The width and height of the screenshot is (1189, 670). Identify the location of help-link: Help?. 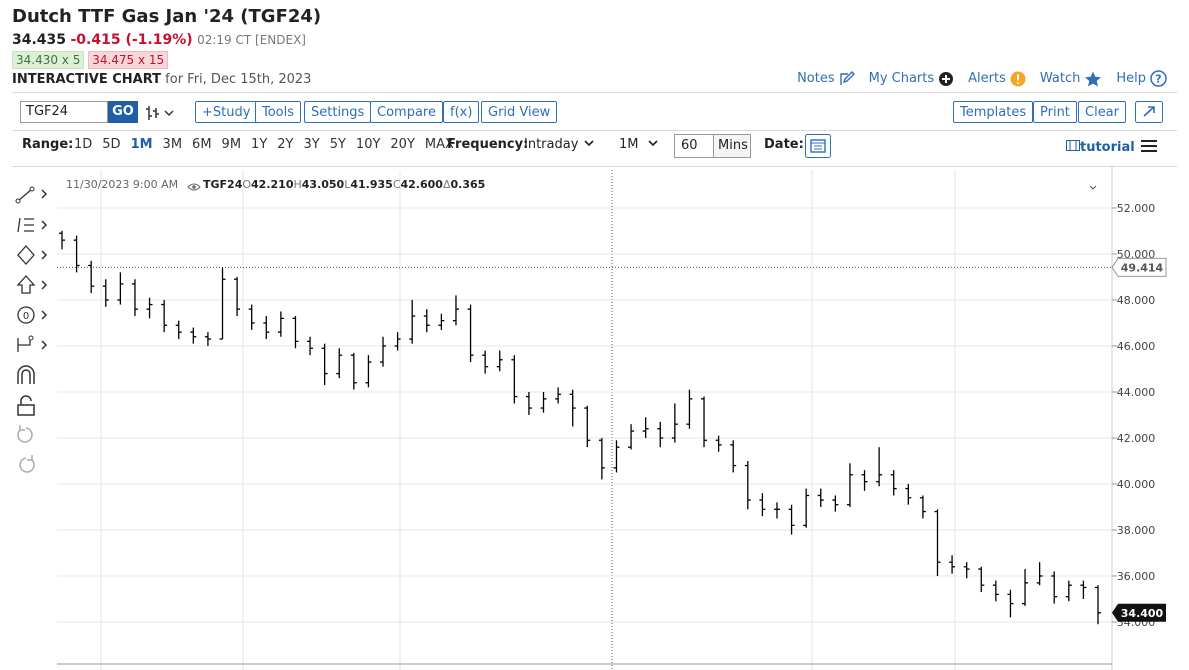
(1141, 78).